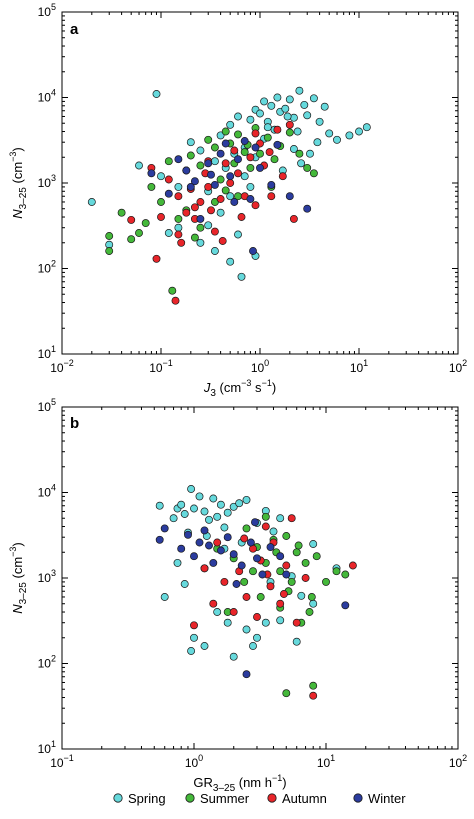 This screenshot has width=474, height=819. Describe the element at coordinates (239, 388) in the screenshot. I see `x-axis-label: J3 (cm−3 s−1)` at that location.